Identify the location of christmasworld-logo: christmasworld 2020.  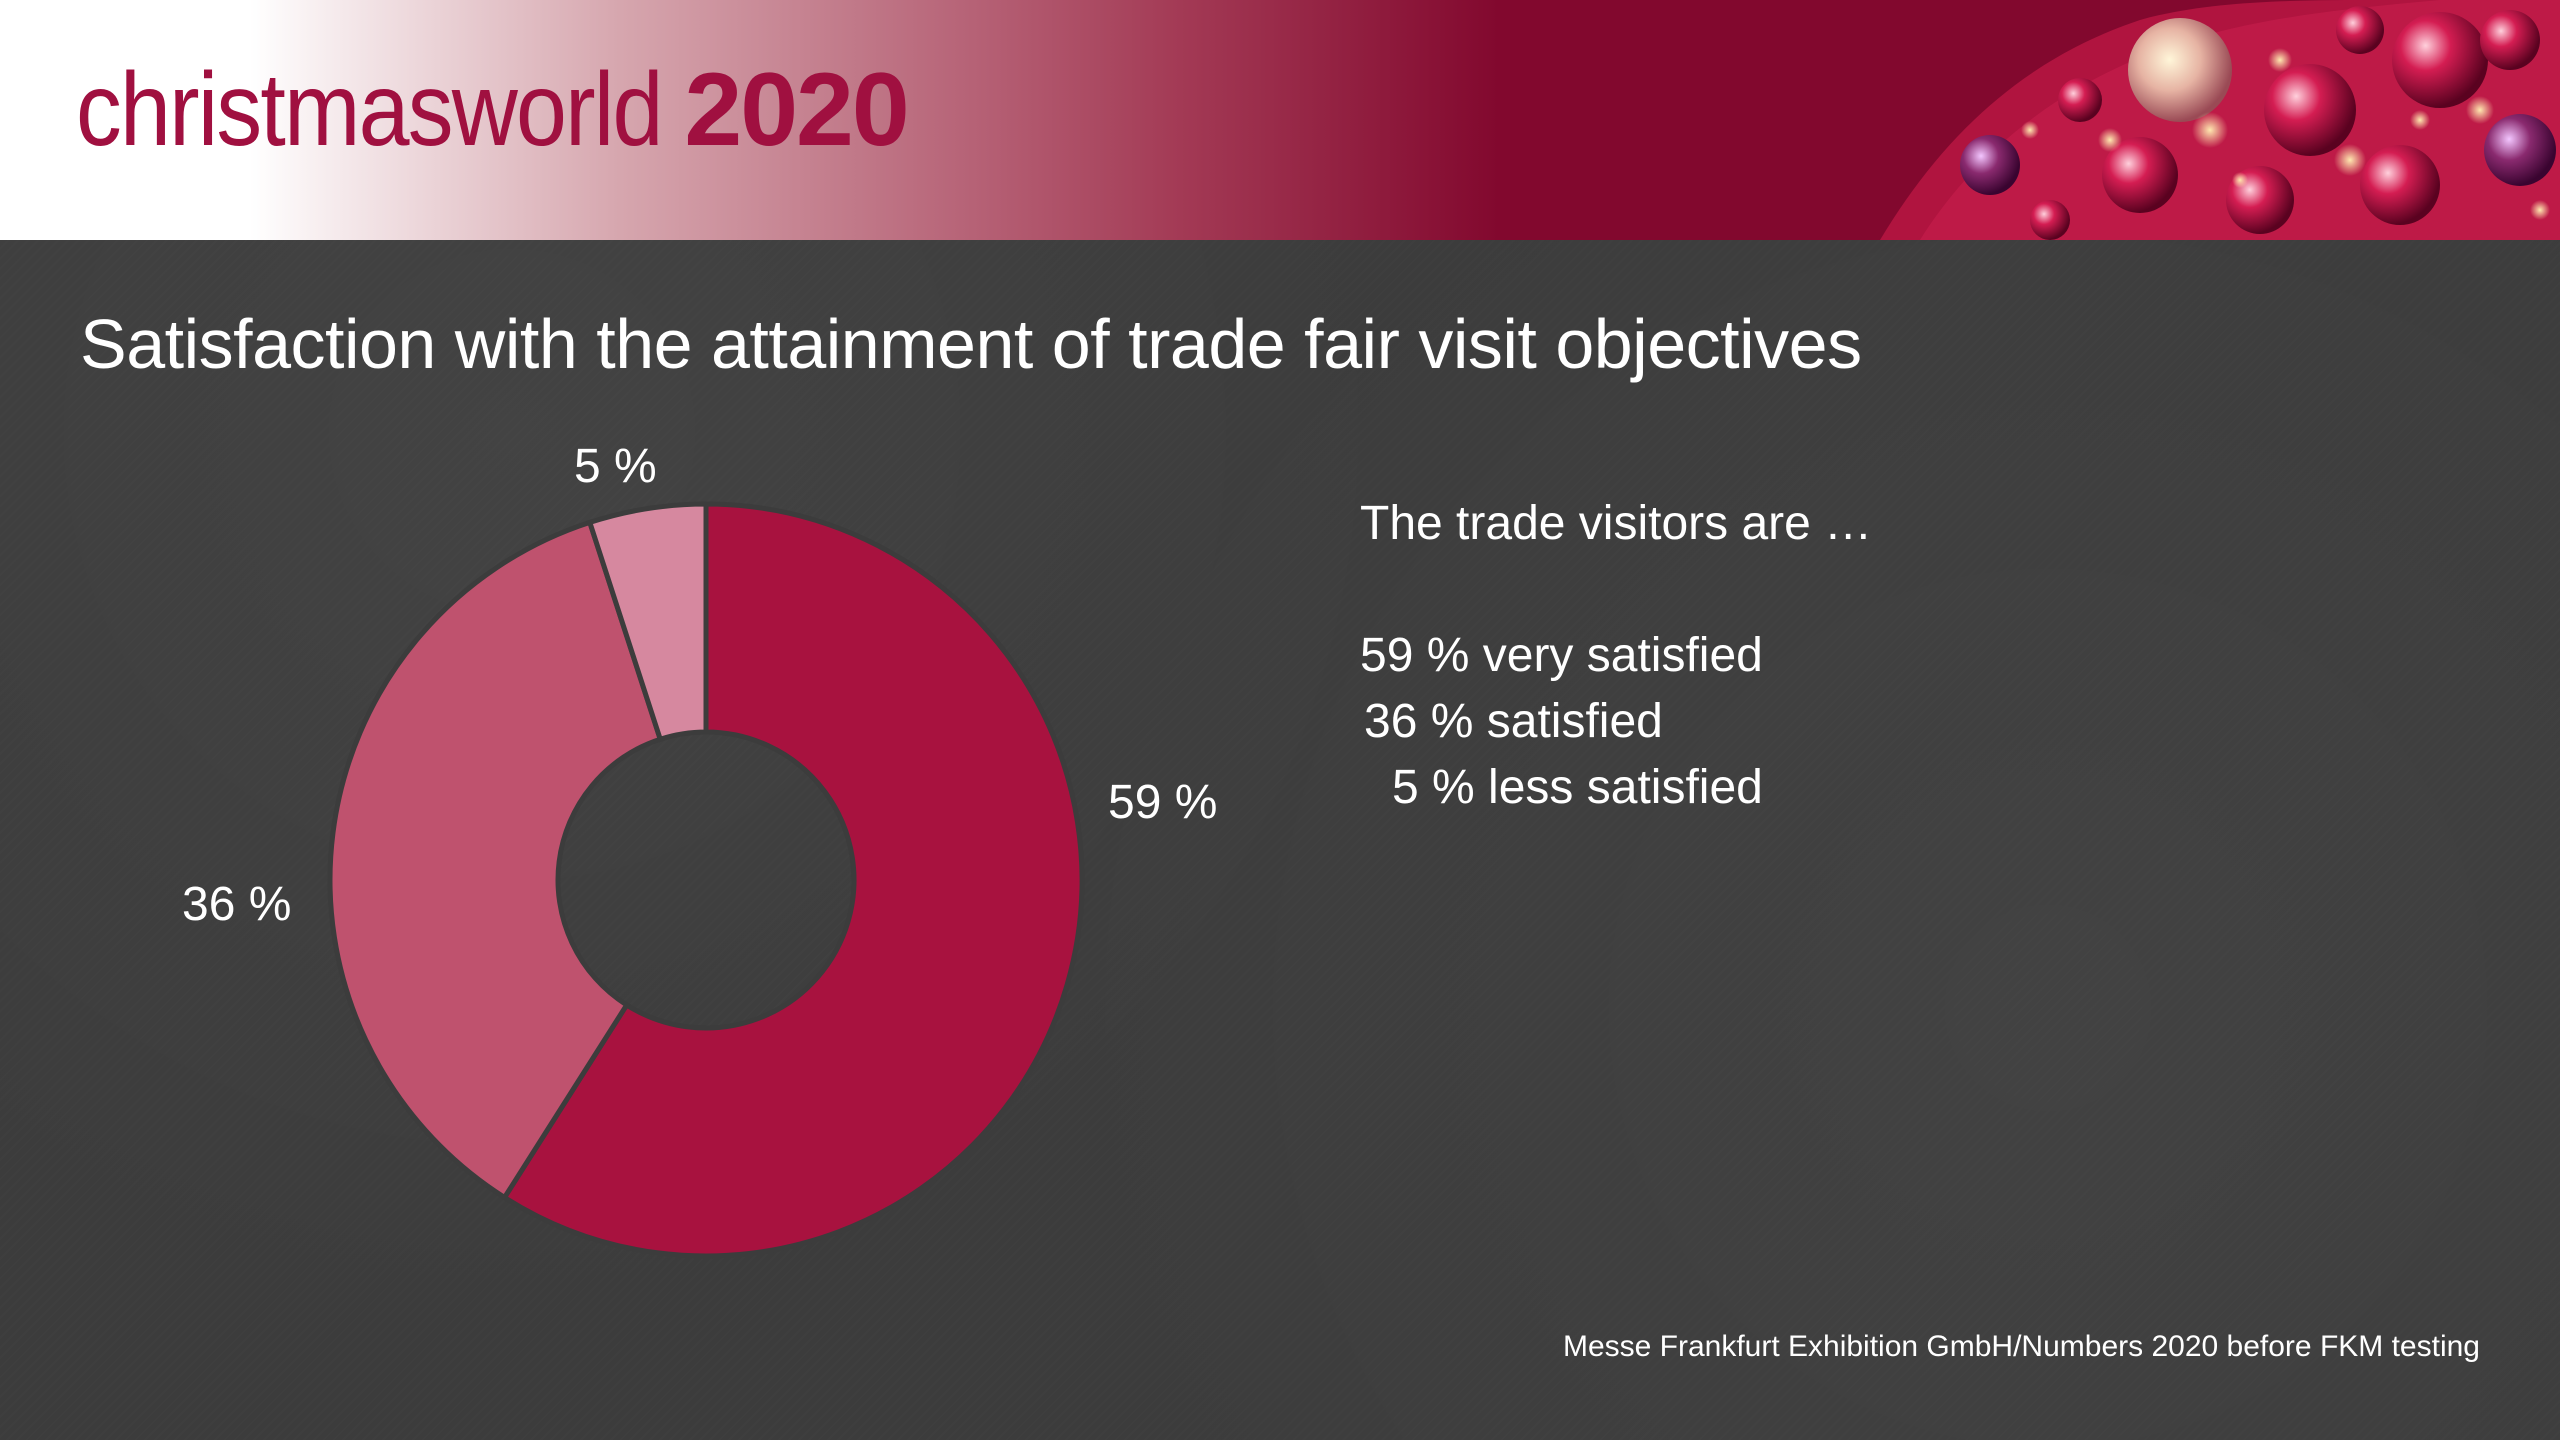
(493, 110).